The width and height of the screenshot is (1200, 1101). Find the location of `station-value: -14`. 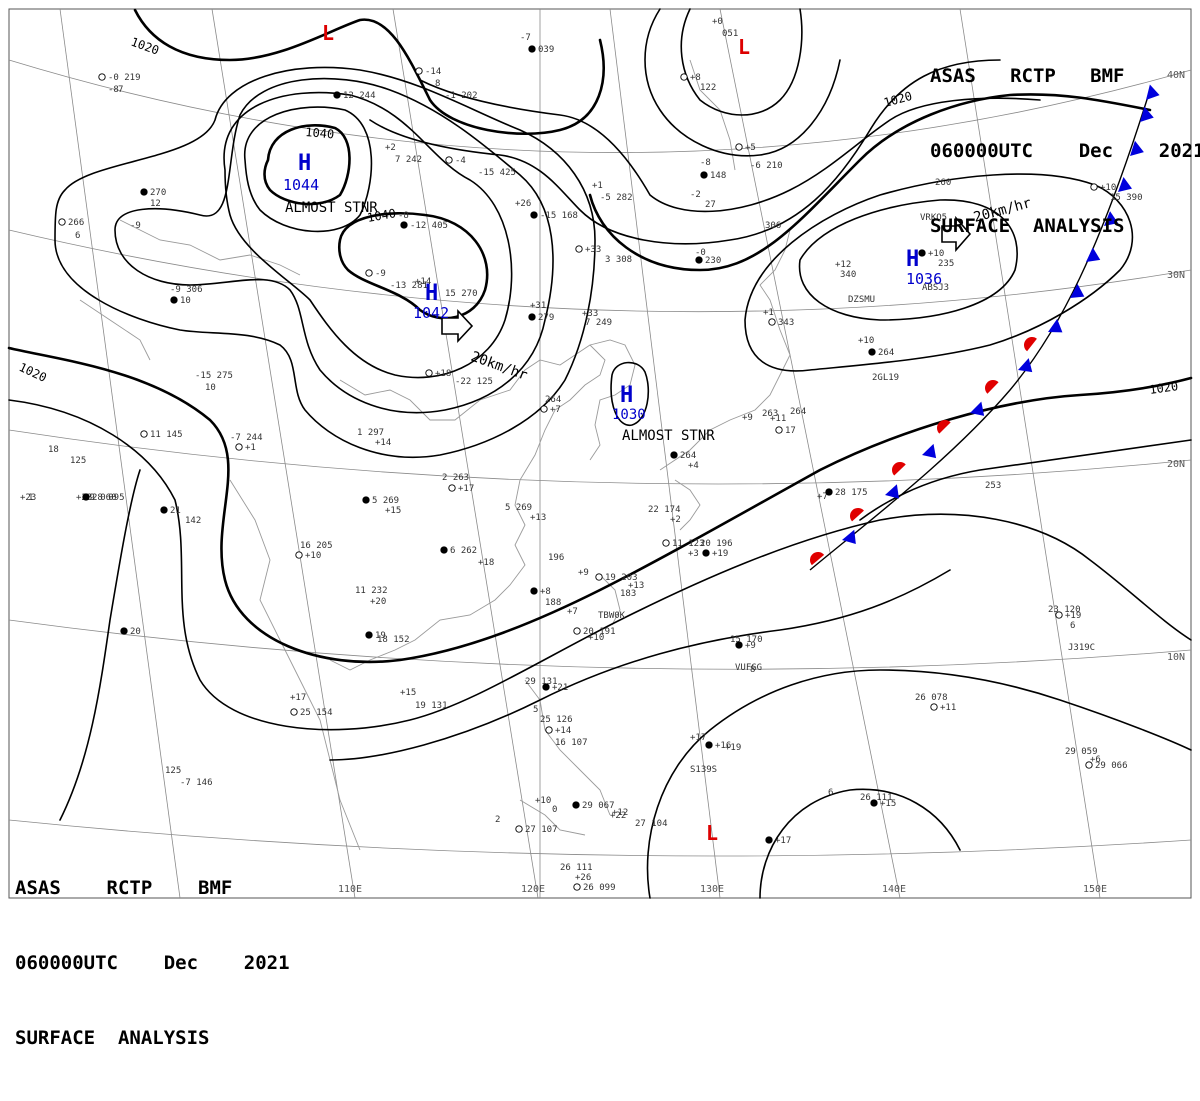

station-value: -14 is located at coordinates (433, 72).